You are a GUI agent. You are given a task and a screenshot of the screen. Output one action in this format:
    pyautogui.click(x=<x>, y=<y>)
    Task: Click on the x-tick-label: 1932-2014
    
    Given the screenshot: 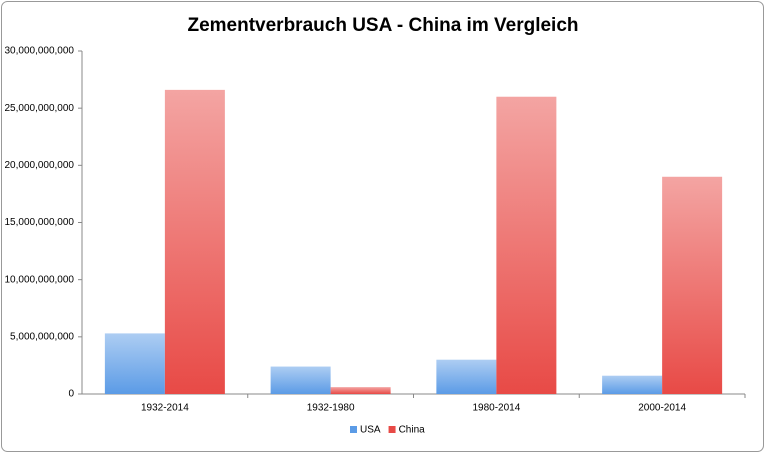 What is the action you would take?
    pyautogui.click(x=165, y=408)
    